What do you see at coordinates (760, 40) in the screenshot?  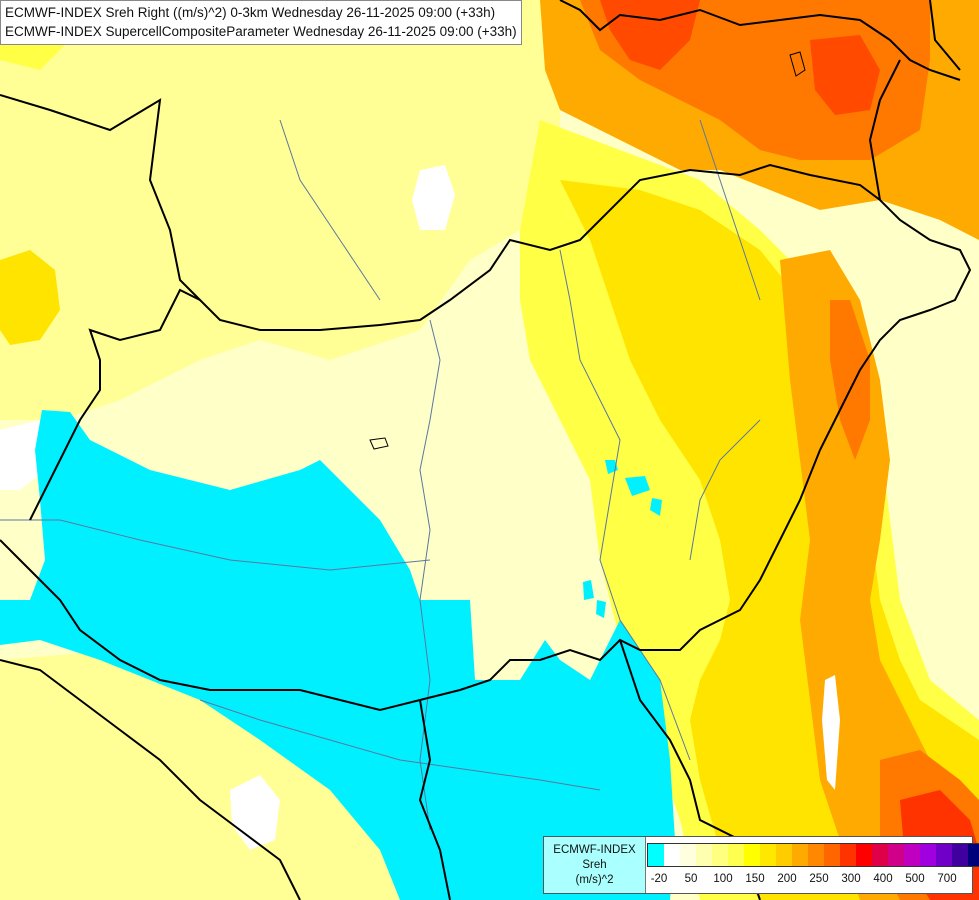 I see `border-north` at bounding box center [760, 40].